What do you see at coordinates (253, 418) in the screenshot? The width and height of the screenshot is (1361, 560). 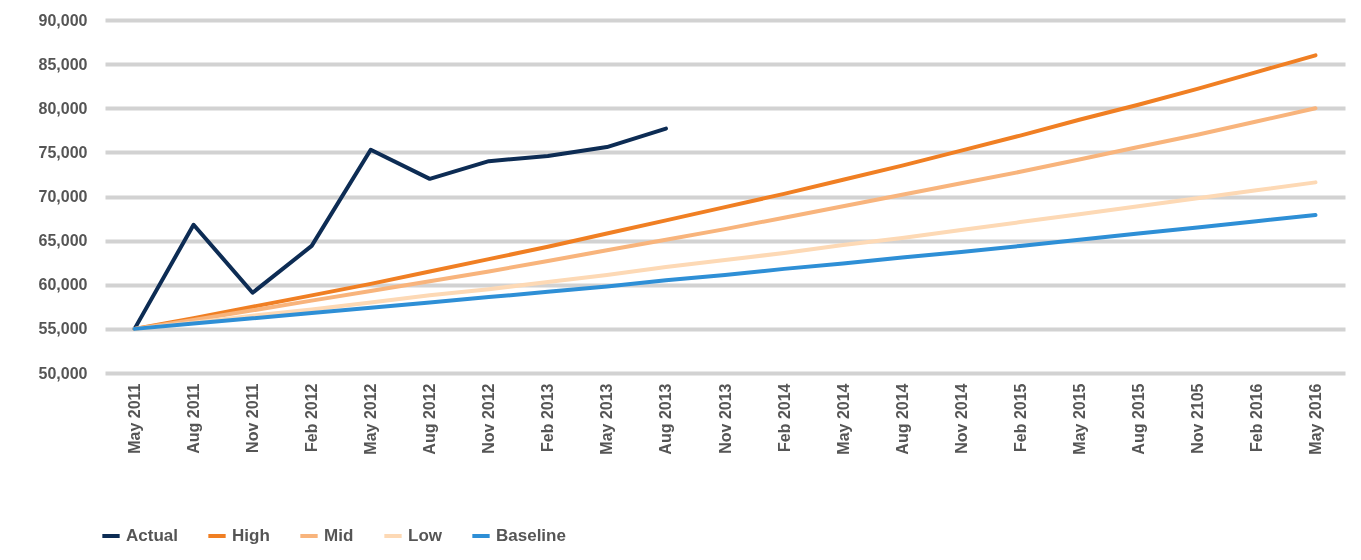 I see `x-tick-label: Nov 2011` at bounding box center [253, 418].